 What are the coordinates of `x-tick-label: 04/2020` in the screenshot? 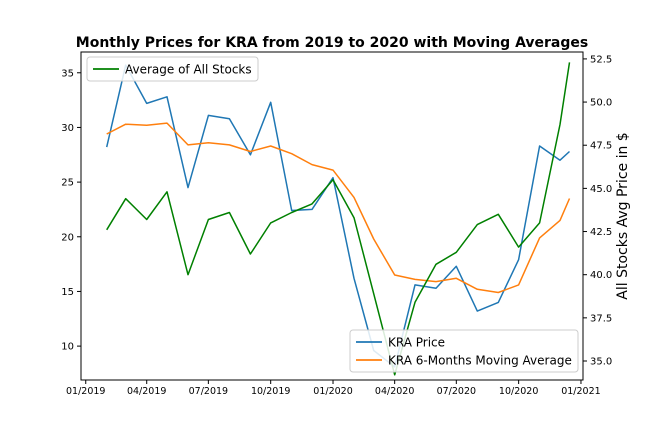 It's located at (394, 391).